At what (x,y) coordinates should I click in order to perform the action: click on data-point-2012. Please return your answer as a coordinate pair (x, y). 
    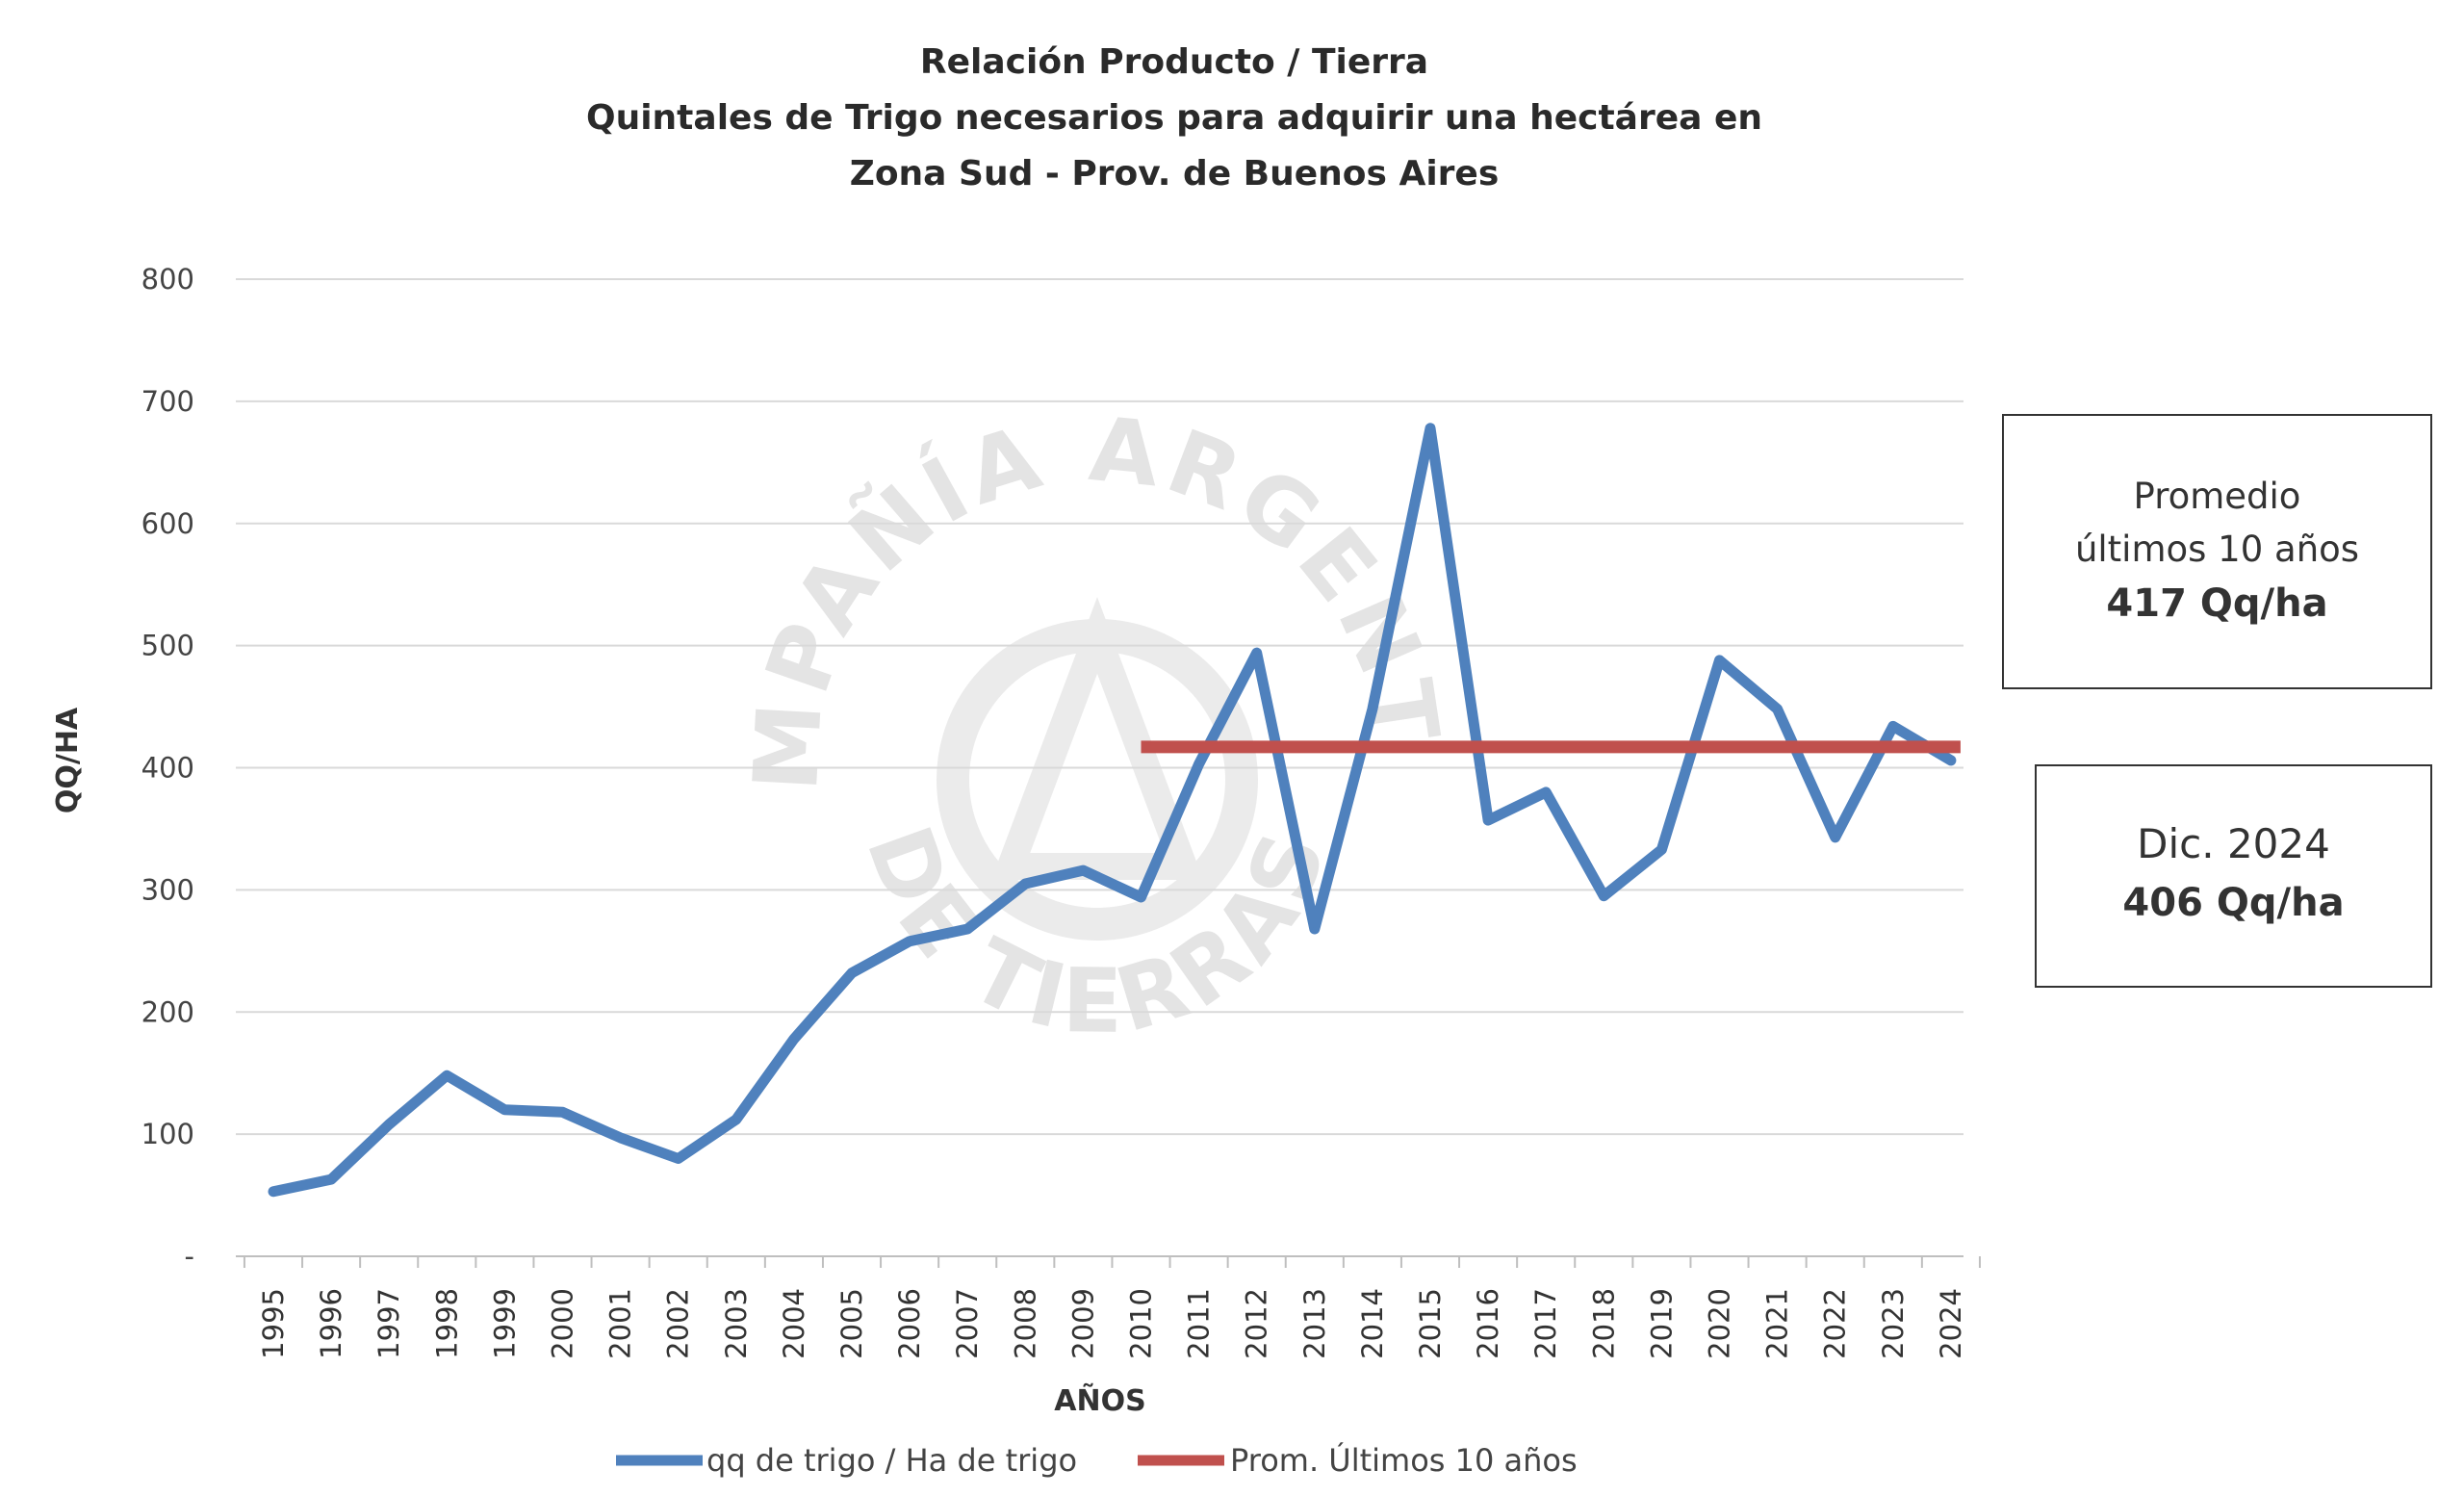
    Looking at the image, I should click on (1256, 653).